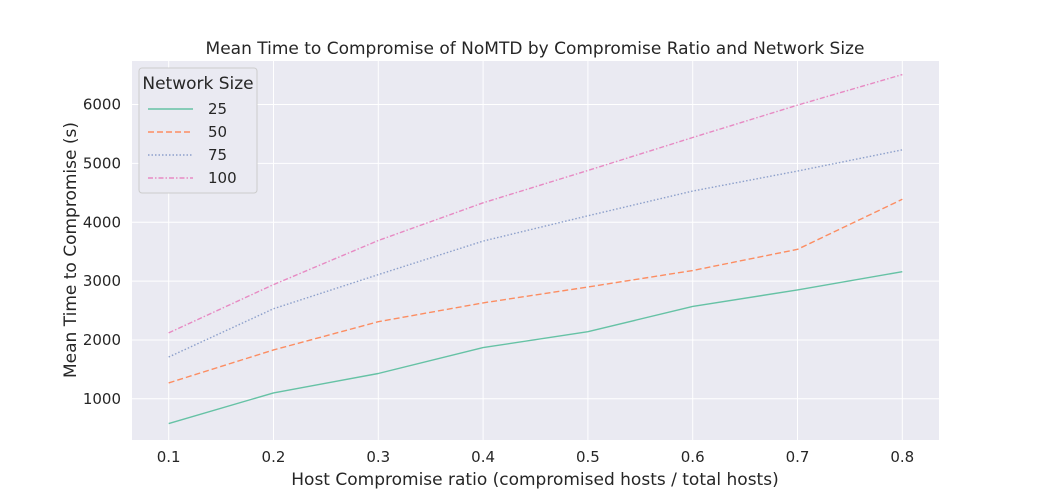  I want to click on y-axis-ticks: 1000 2000 3000 4000 5000 6000, so click(102, 252).